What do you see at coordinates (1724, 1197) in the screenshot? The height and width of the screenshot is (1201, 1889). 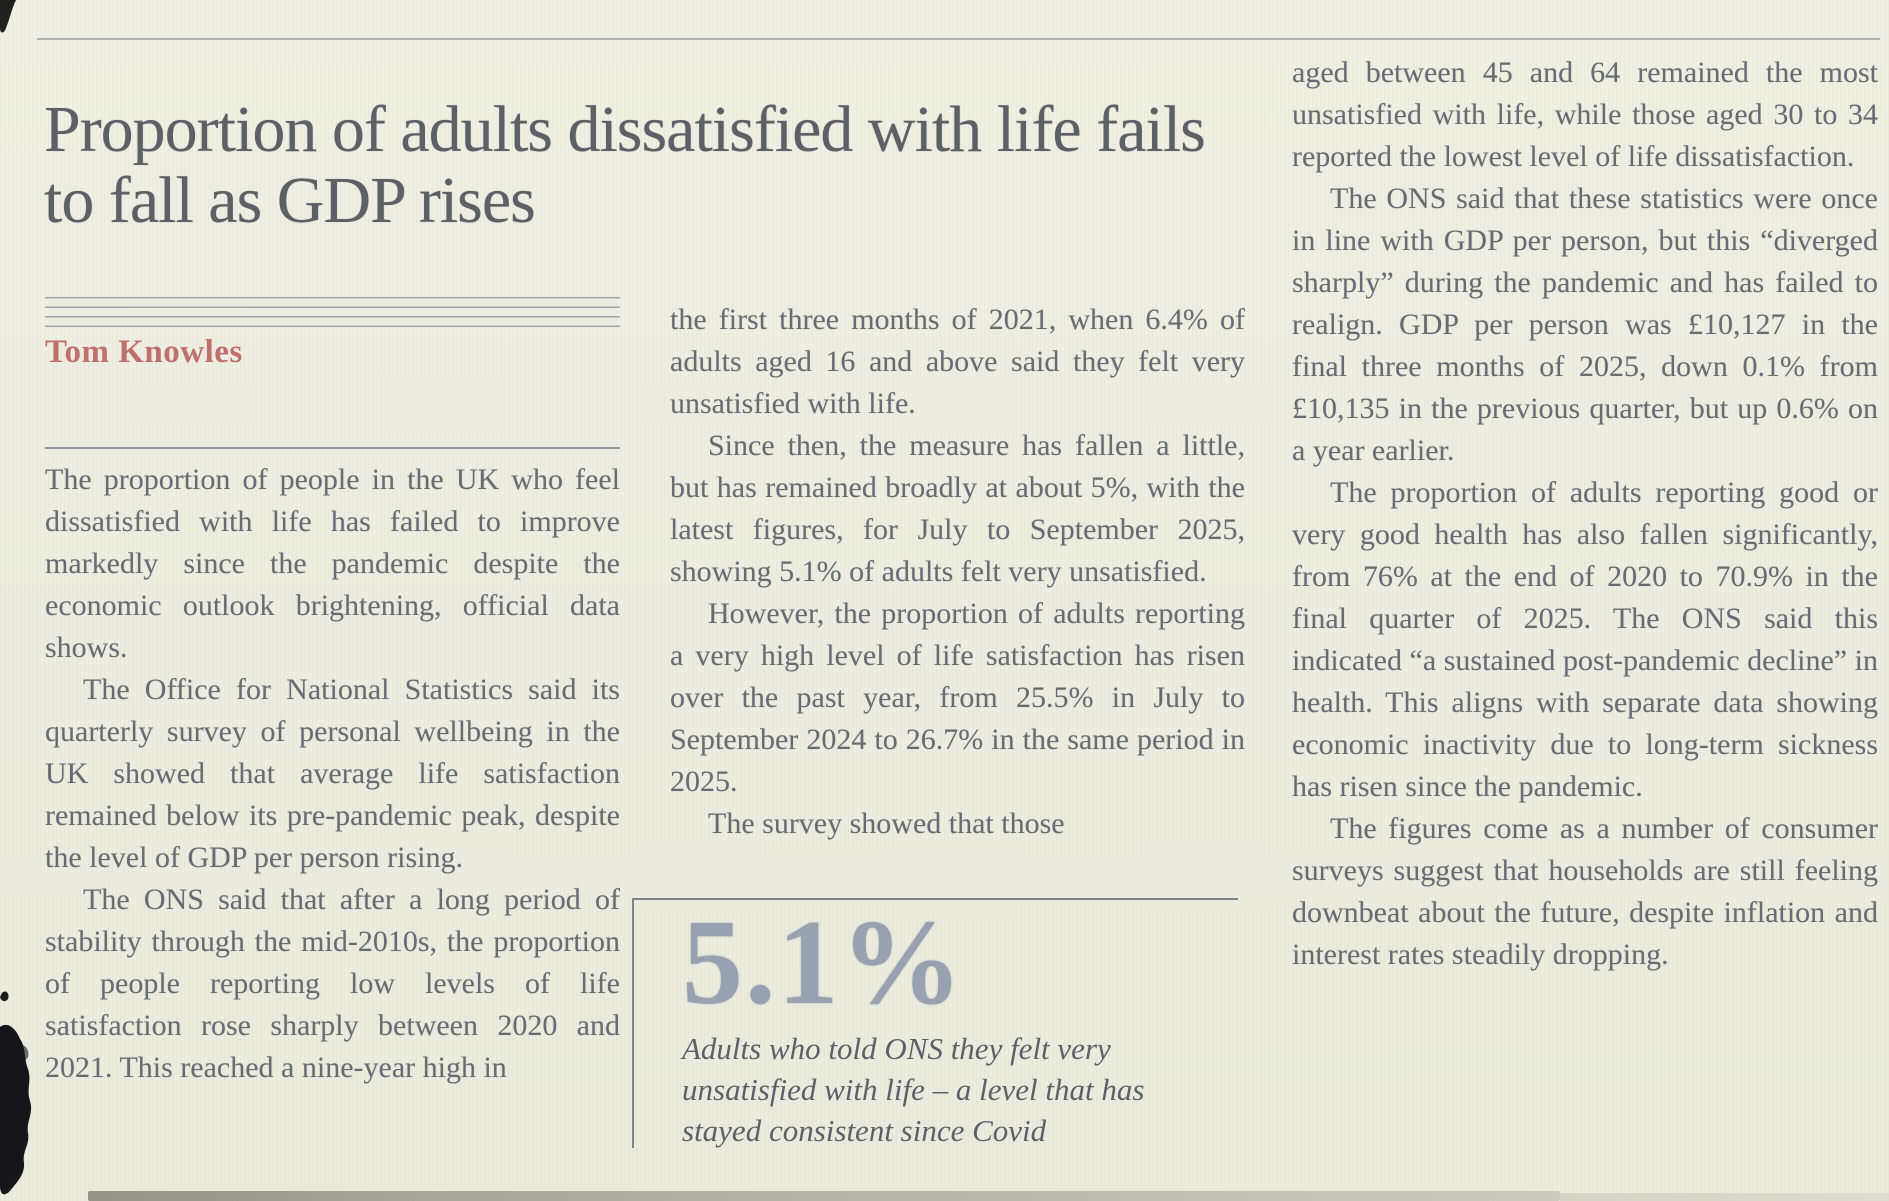 I see `page-edge-shadow-right` at bounding box center [1724, 1197].